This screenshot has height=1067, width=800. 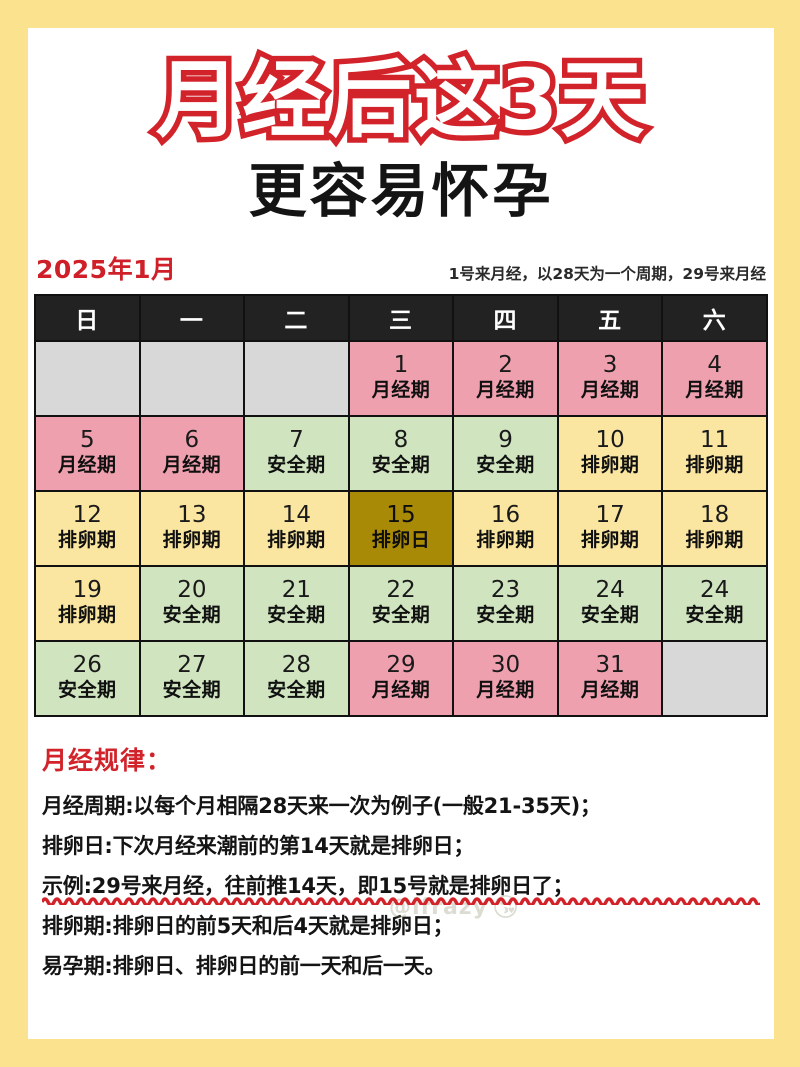 I want to click on calendar-day-number: 20, so click(x=192, y=590).